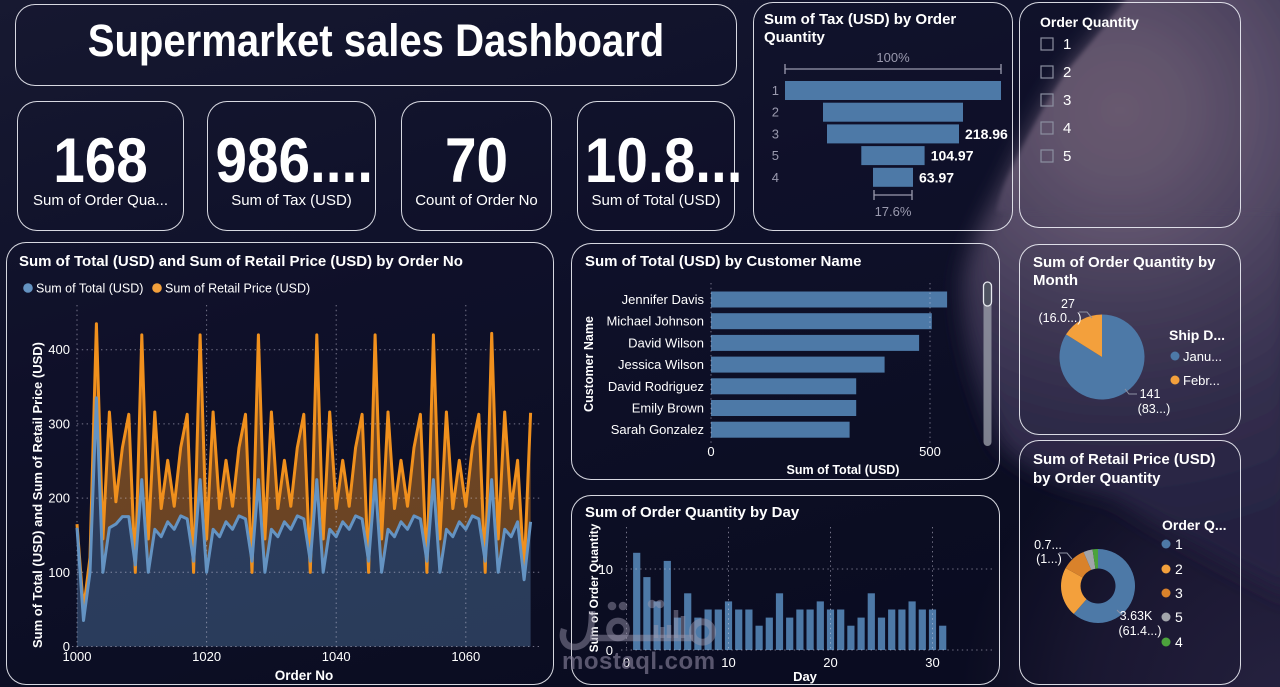 The height and width of the screenshot is (687, 1280). I want to click on svg-text: 17.6%, so click(893, 211).